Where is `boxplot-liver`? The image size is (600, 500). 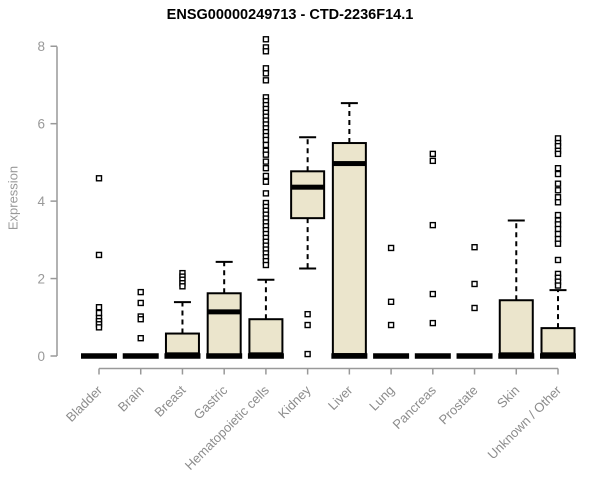 boxplot-liver is located at coordinates (349, 230).